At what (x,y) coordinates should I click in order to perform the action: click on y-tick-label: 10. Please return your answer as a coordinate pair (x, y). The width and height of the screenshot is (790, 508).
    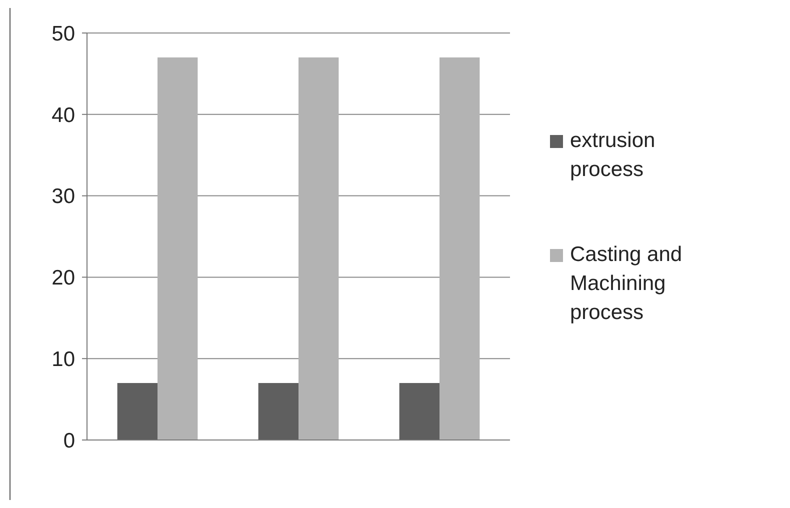
    Looking at the image, I should click on (63, 359).